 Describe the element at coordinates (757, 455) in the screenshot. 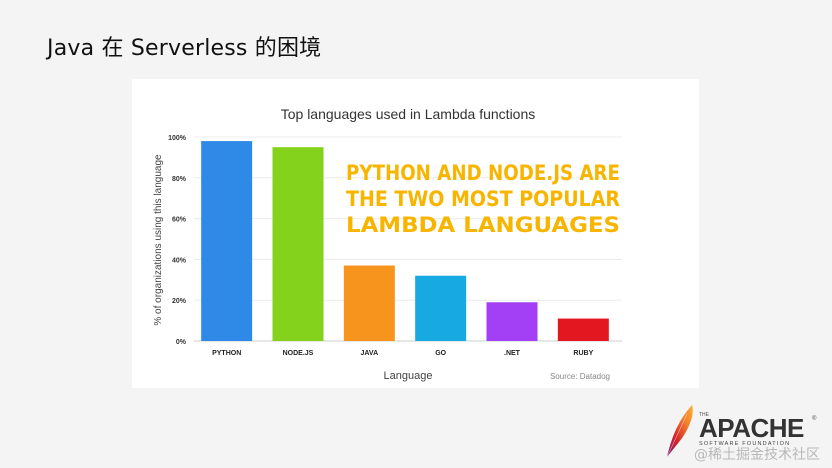

I see `watermark: @稀土掘金技术社区` at that location.